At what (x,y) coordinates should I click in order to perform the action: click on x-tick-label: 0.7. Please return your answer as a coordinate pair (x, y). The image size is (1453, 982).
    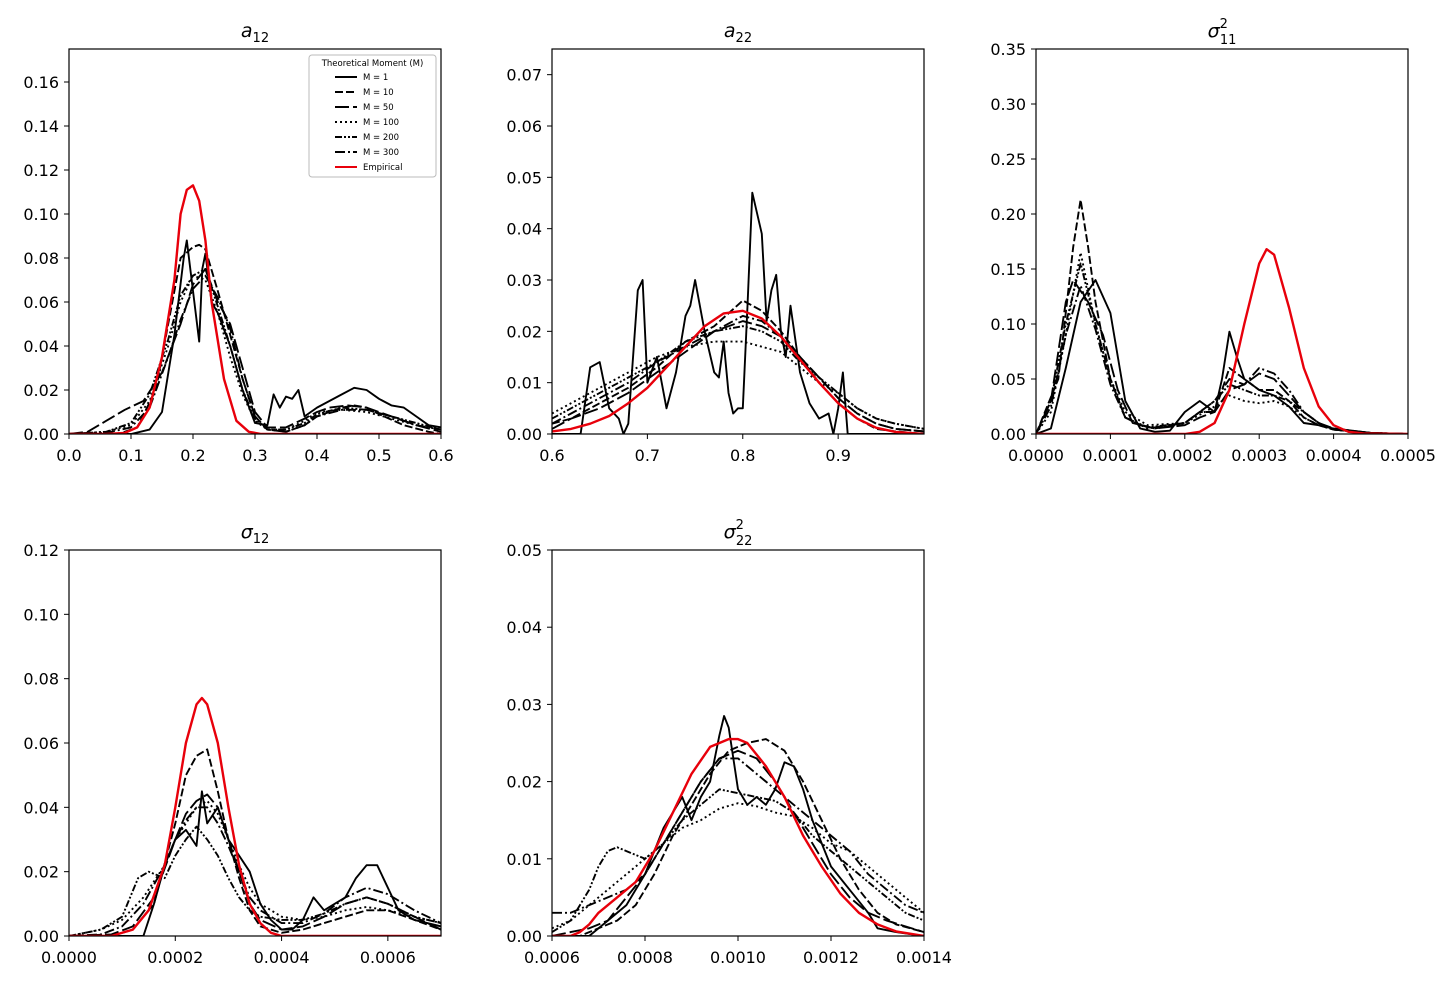
    Looking at the image, I should click on (647, 455).